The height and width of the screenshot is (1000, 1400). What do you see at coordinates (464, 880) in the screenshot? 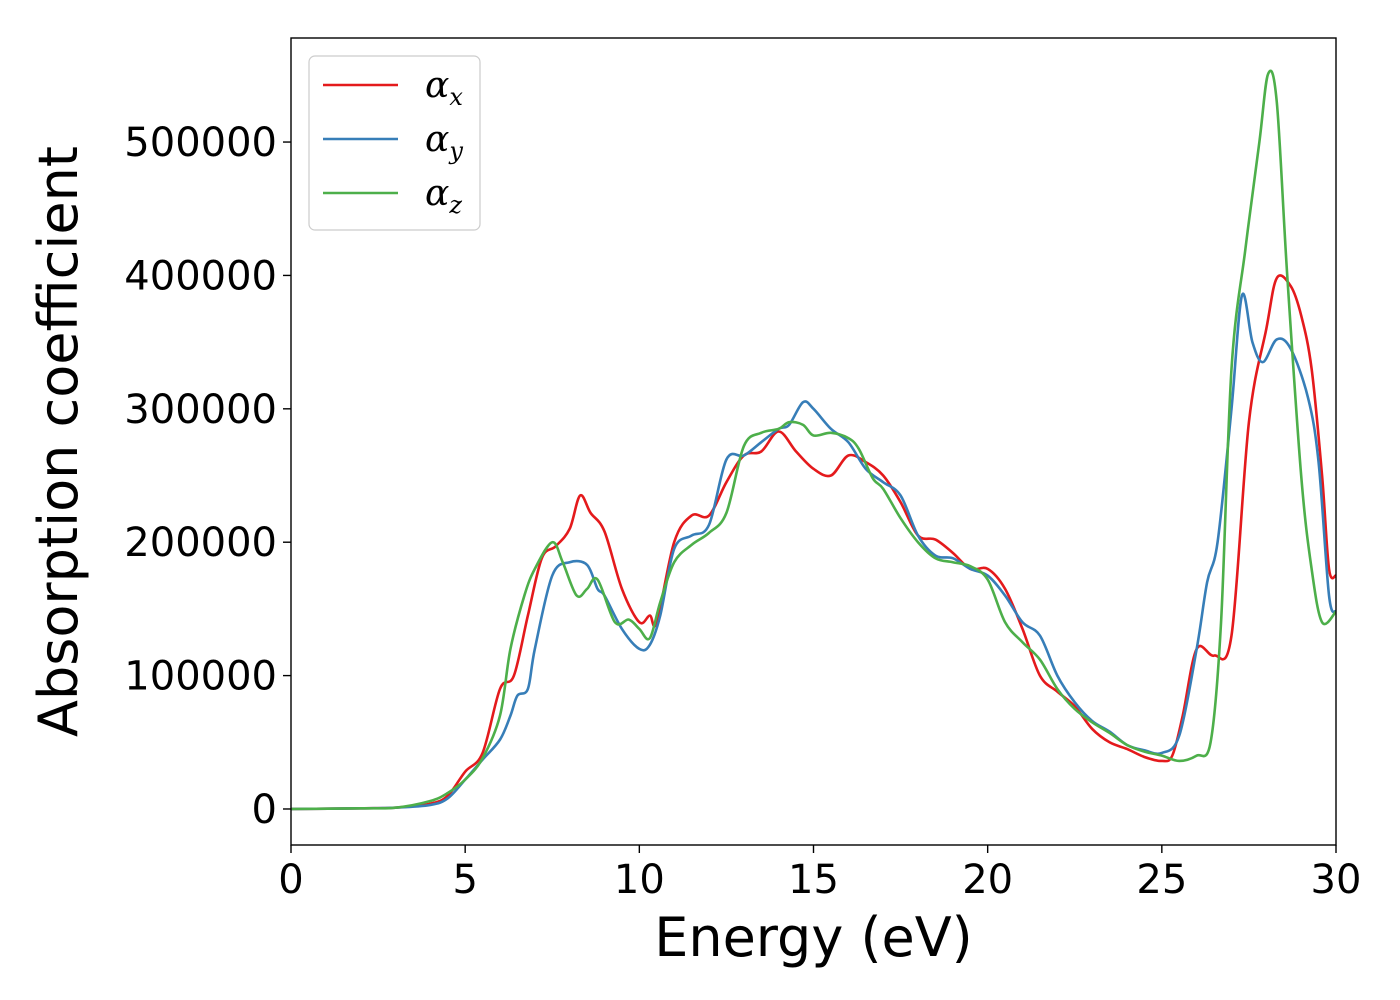
I see `x-tick-label: 5` at bounding box center [464, 880].